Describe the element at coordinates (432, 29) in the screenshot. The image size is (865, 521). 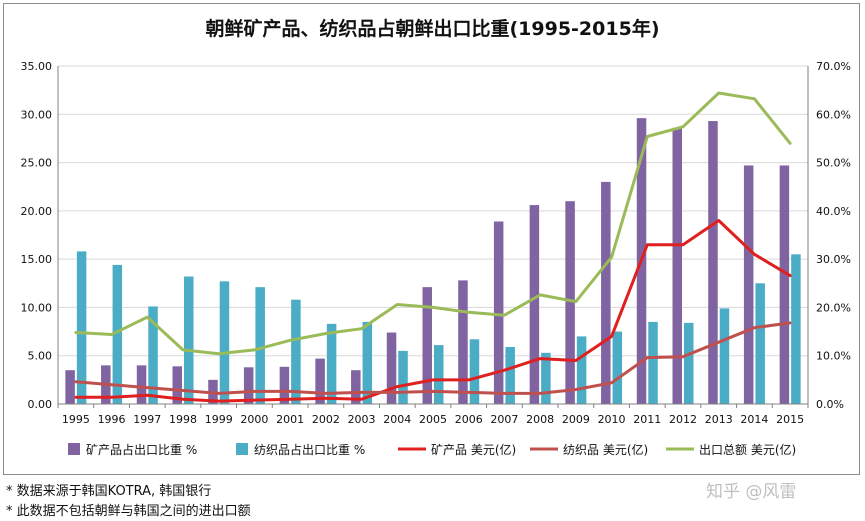
I see `chart-title: 朝鲜矿产品、纺织品占朝鲜出口比重(1995-2015年)` at that location.